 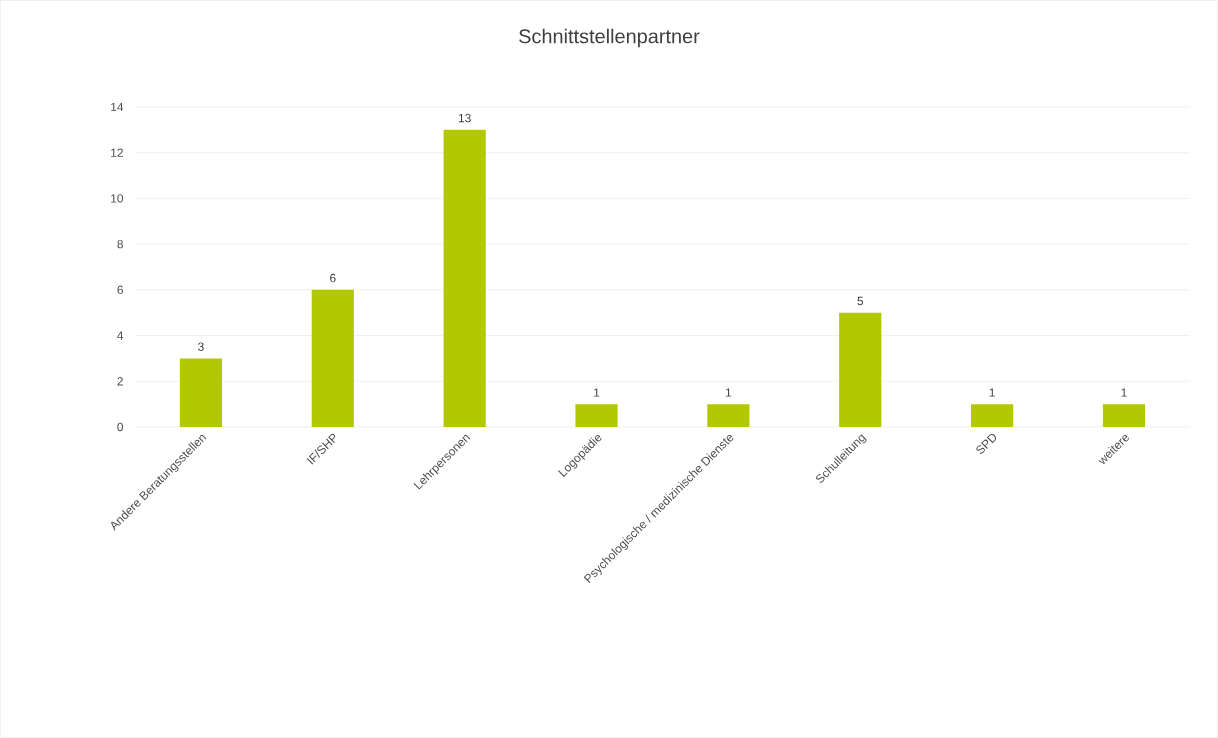 What do you see at coordinates (120, 381) in the screenshot?
I see `y-tick-label: 2` at bounding box center [120, 381].